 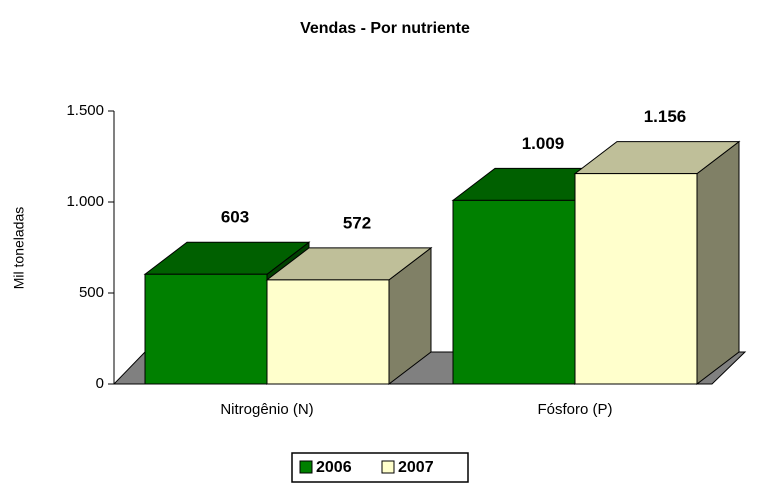 What do you see at coordinates (85, 201) in the screenshot?
I see `y-tick-label: 1.000` at bounding box center [85, 201].